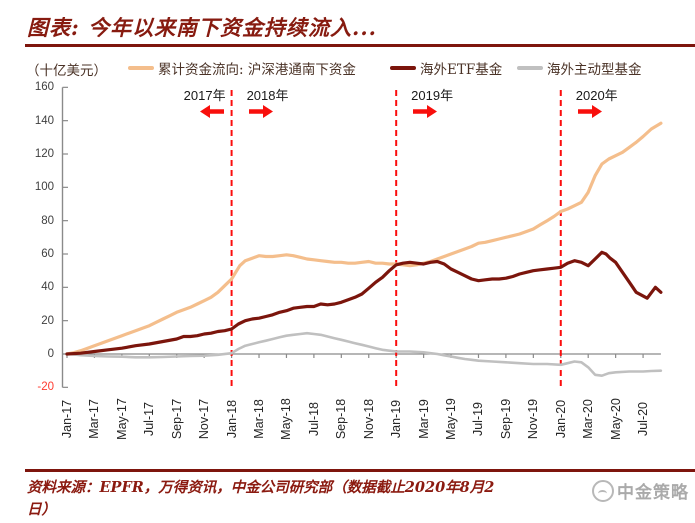  I want to click on x-tick-label: May-17, so click(121, 419).